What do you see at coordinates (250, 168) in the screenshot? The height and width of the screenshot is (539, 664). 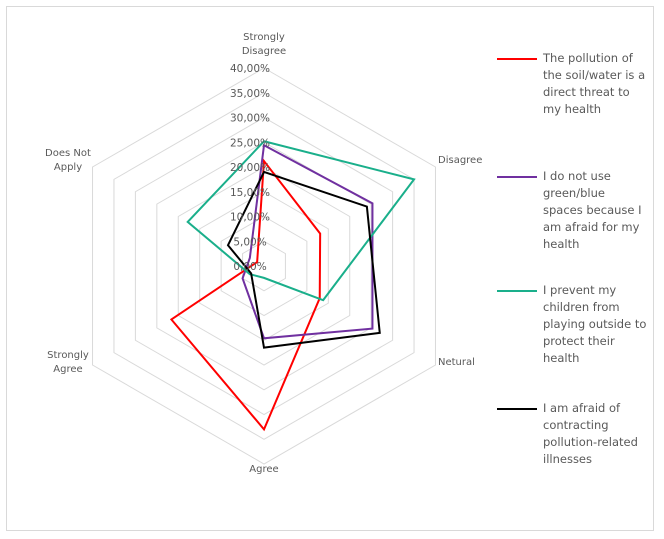 I see `tick-label: 20,00%` at bounding box center [250, 168].